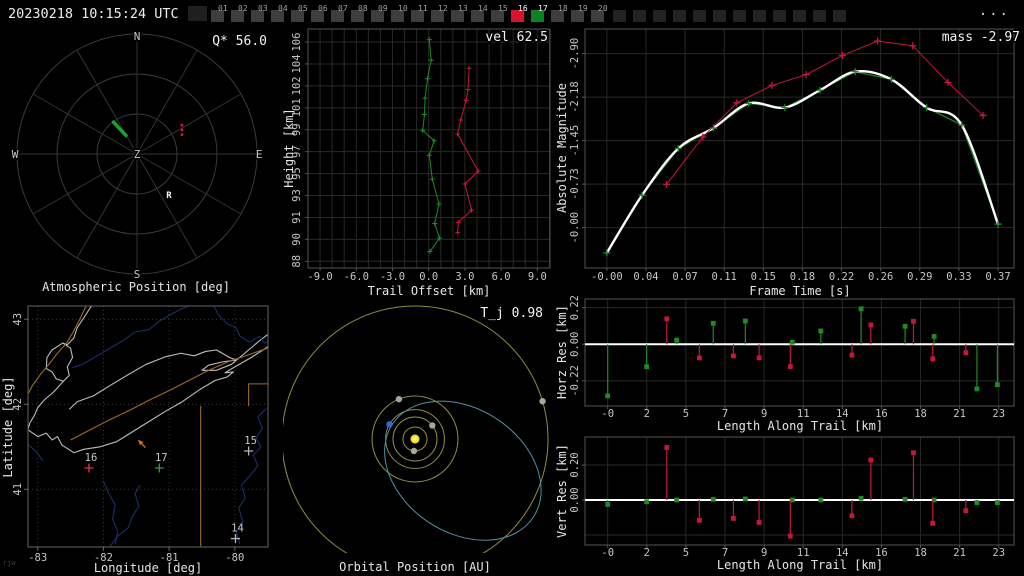 The width and height of the screenshot is (1024, 576). What do you see at coordinates (479, 13) in the screenshot?
I see `station-slot-14: 14` at bounding box center [479, 13].